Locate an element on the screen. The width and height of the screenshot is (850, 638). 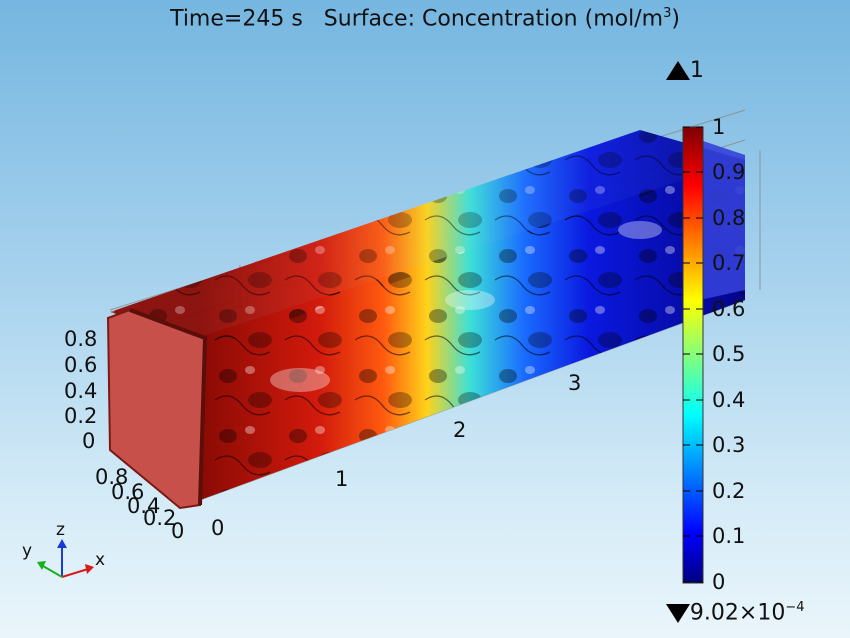
outlet-face is located at coordinates (722, 220).